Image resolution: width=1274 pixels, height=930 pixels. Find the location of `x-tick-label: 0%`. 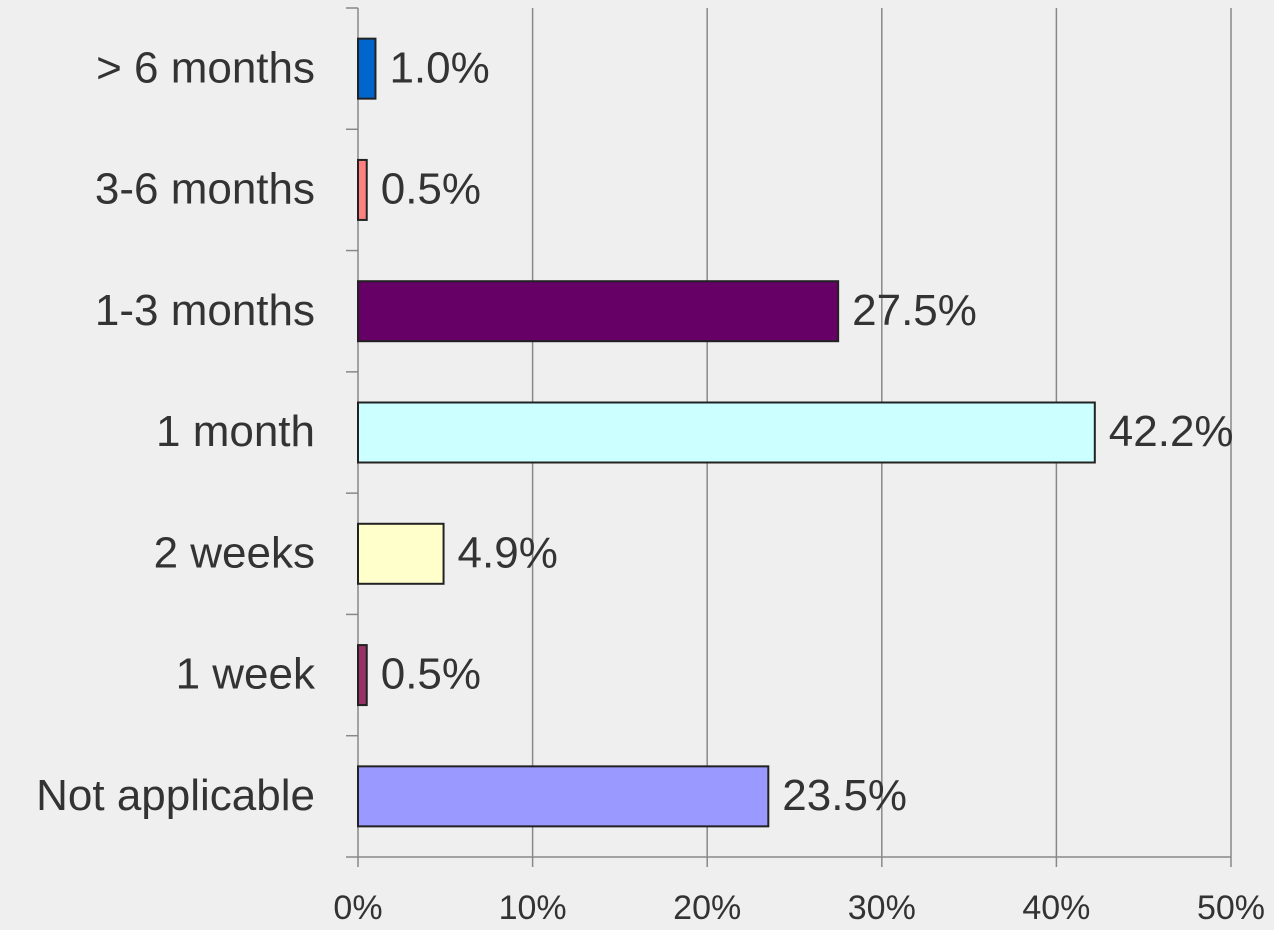

x-tick-label: 0% is located at coordinates (357, 908).